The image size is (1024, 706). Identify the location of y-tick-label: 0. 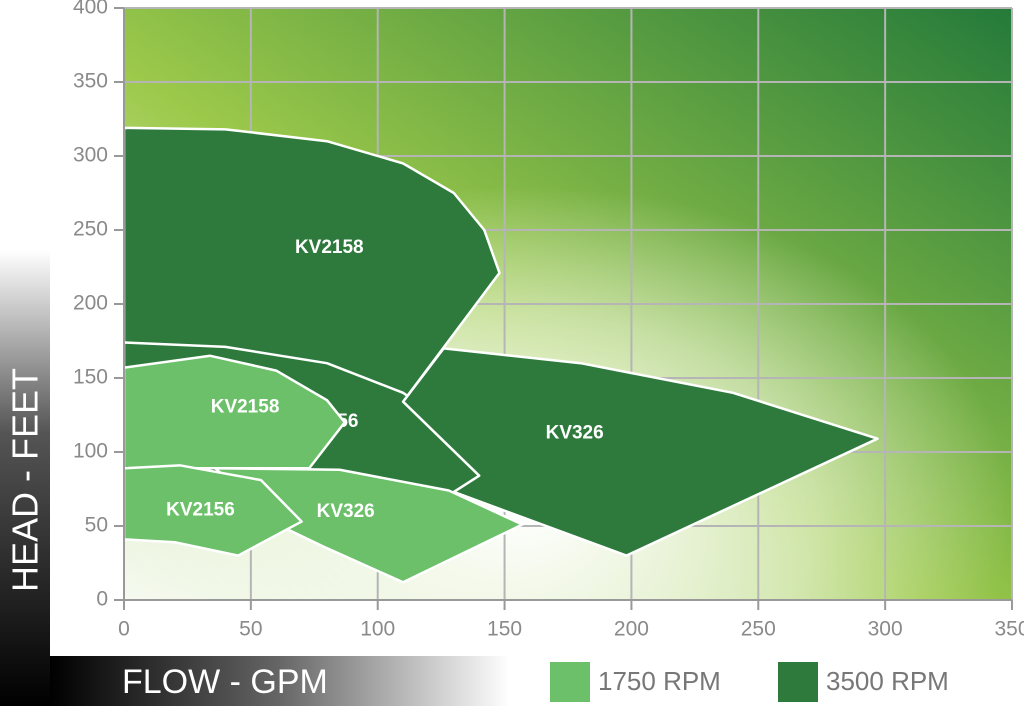
(102, 599).